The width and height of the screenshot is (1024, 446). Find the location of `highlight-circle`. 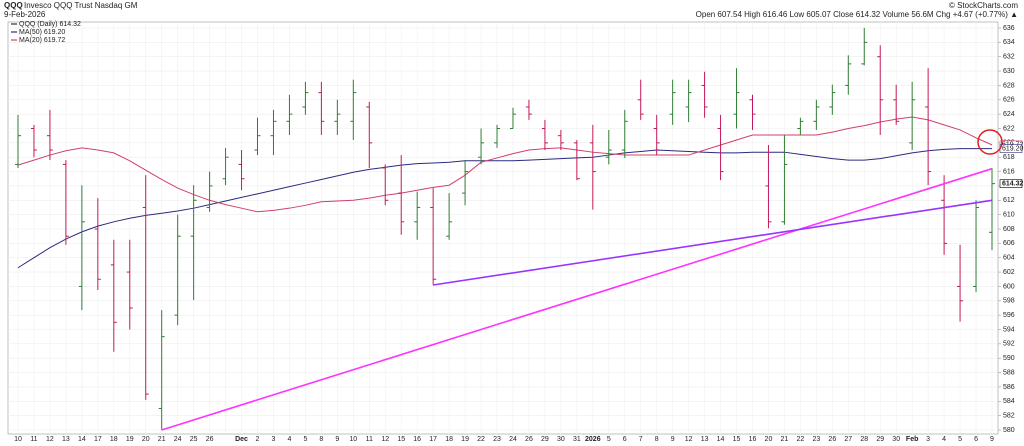

highlight-circle is located at coordinates (990, 142).